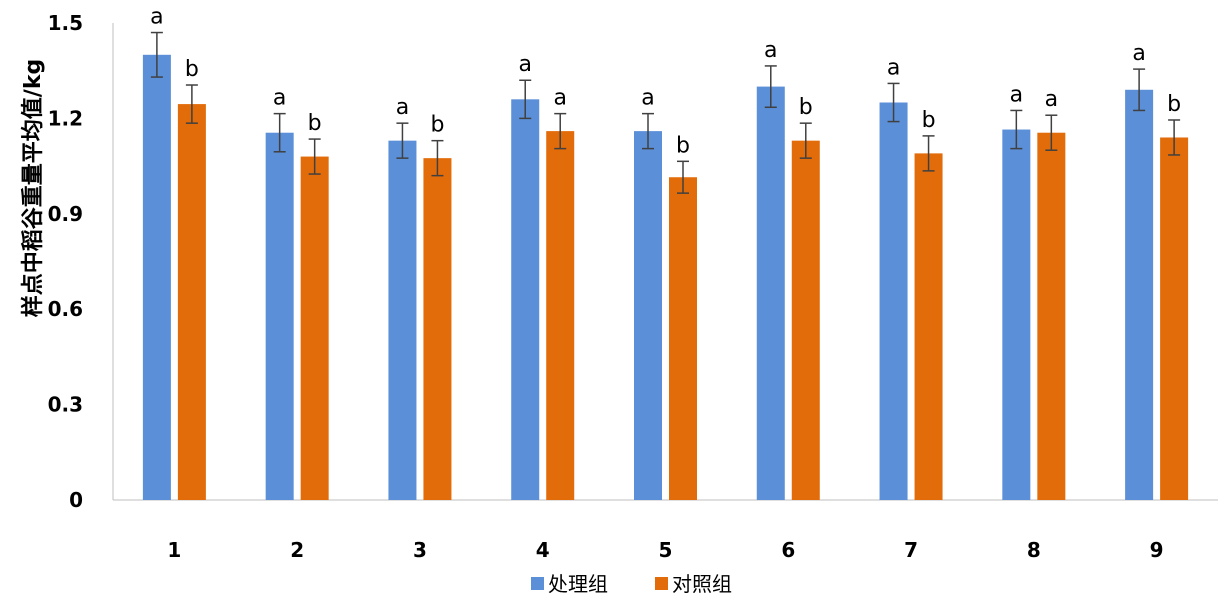 This screenshot has height=603, width=1228. Describe the element at coordinates (666, 550) in the screenshot. I see `x-tick-label: 5` at that location.